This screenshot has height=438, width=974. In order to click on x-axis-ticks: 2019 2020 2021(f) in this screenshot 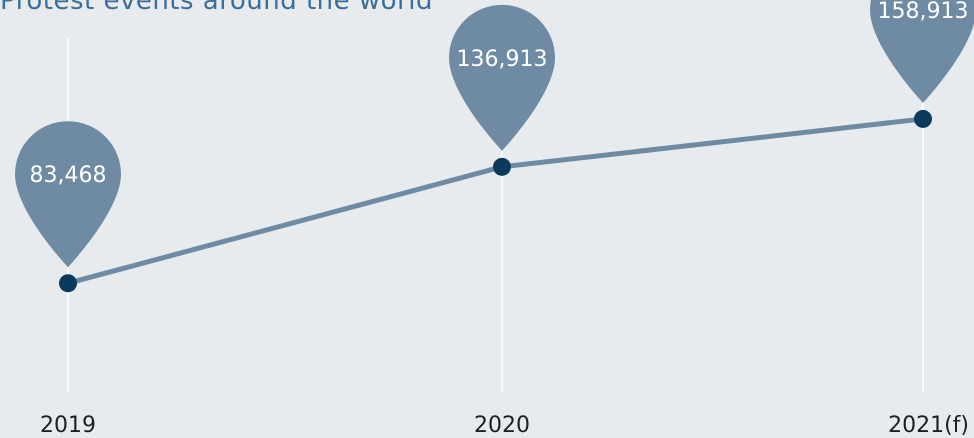, I will do `click(504, 425)`.